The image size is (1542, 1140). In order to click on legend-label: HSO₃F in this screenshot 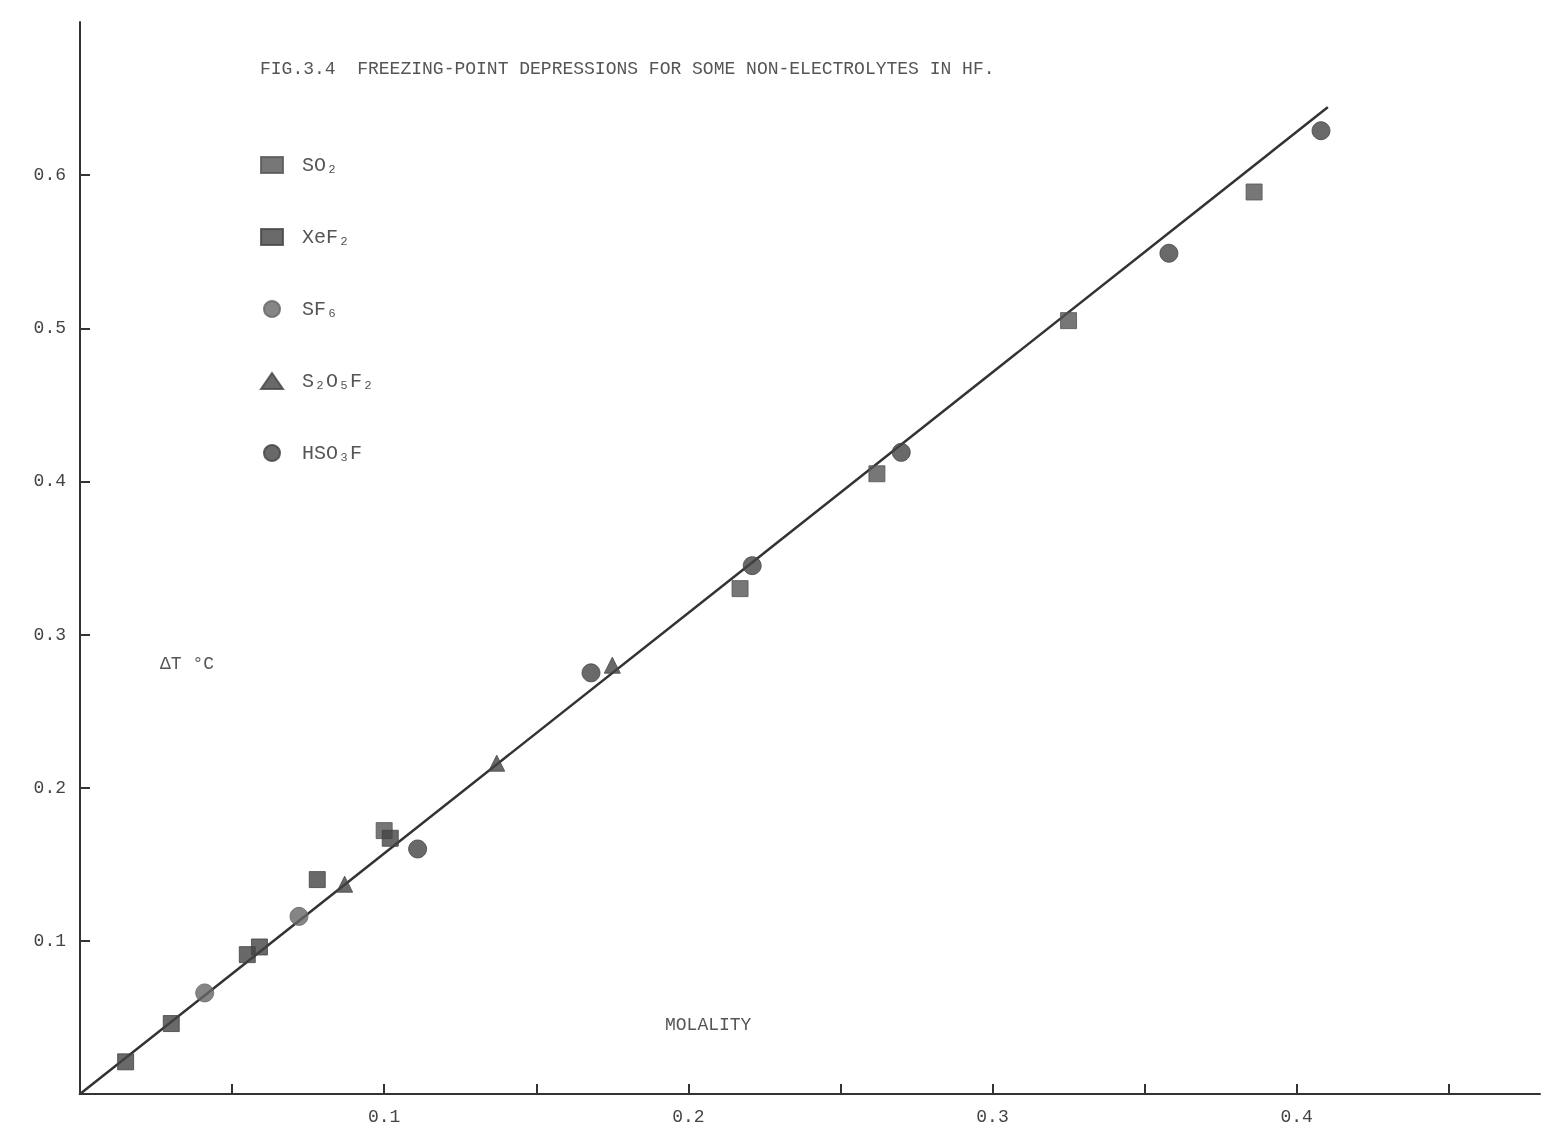, I will do `click(332, 453)`.